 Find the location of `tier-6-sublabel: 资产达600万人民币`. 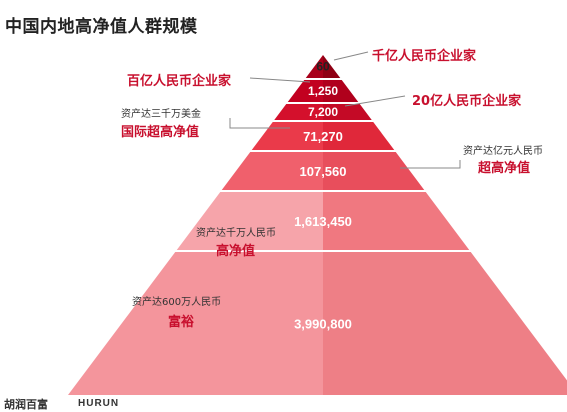

tier-6-sublabel: 资产达600万人民币 is located at coordinates (177, 302).